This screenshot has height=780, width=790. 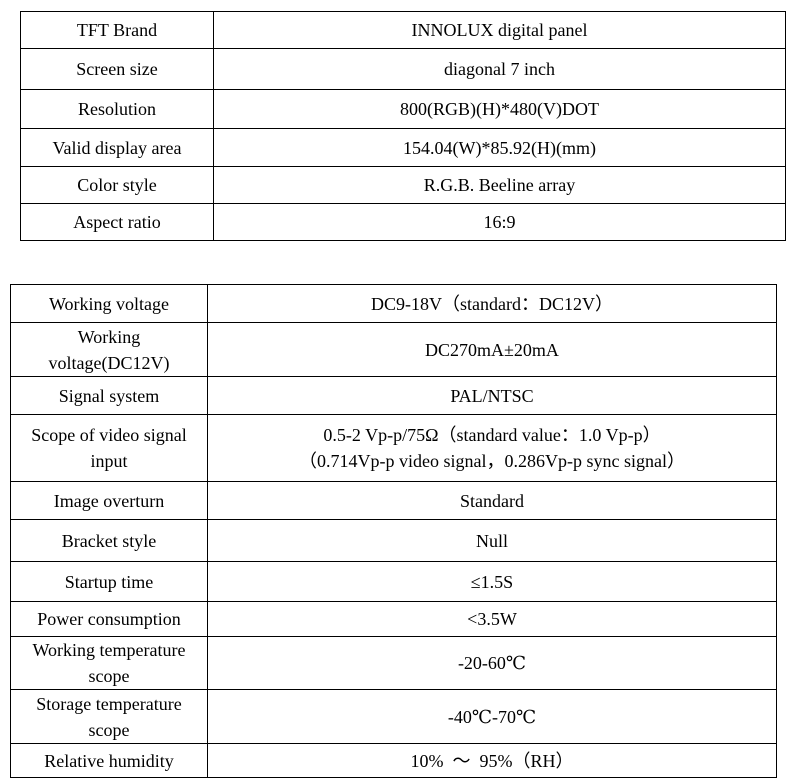 I want to click on row-label-line: input, so click(x=109, y=461).